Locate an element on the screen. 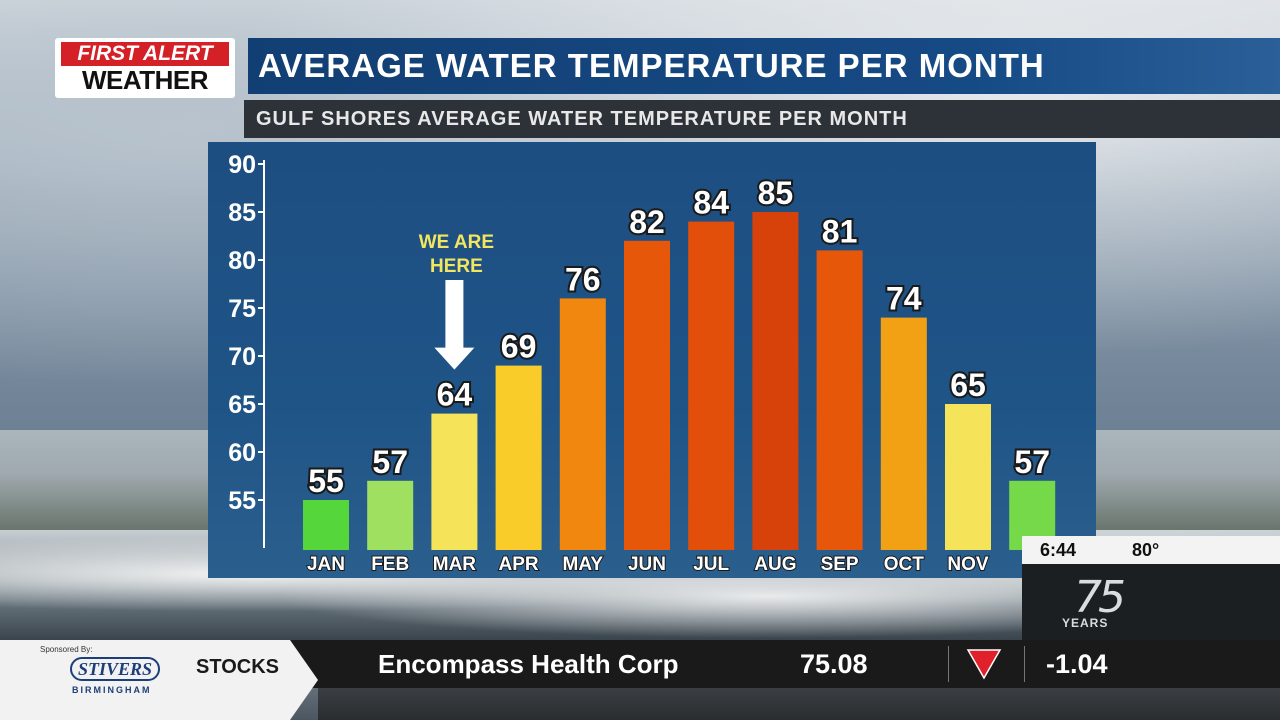 The height and width of the screenshot is (720, 1280). title-bar: AVERAGE WATER TEMPERATURE PER MONTH is located at coordinates (764, 66).